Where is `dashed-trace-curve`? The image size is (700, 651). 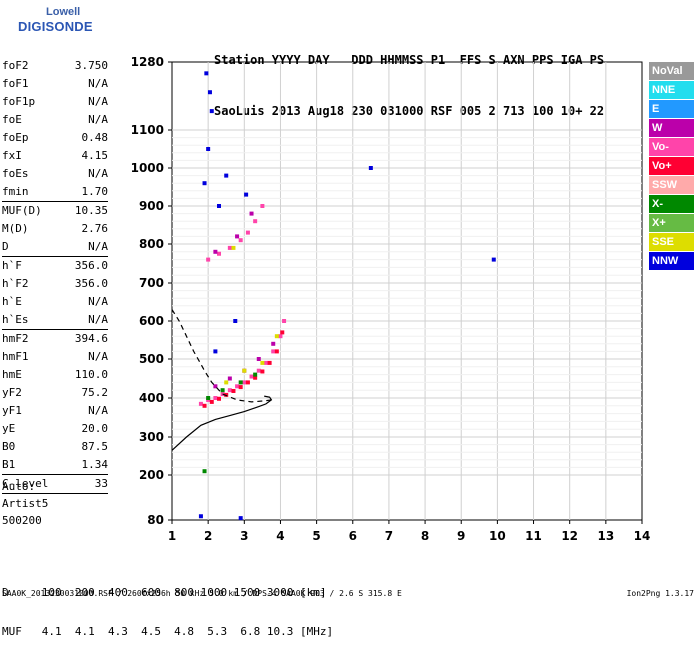
dashed-trace-curve is located at coordinates (221, 356).